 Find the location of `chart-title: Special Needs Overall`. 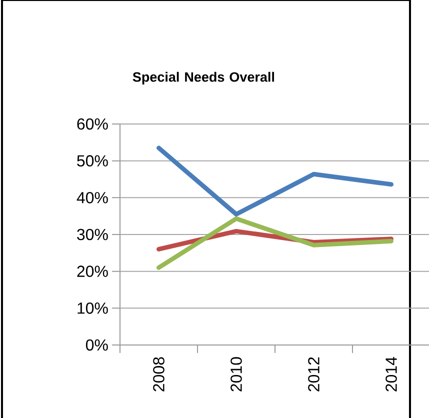

chart-title: Special Needs Overall is located at coordinates (203, 78).